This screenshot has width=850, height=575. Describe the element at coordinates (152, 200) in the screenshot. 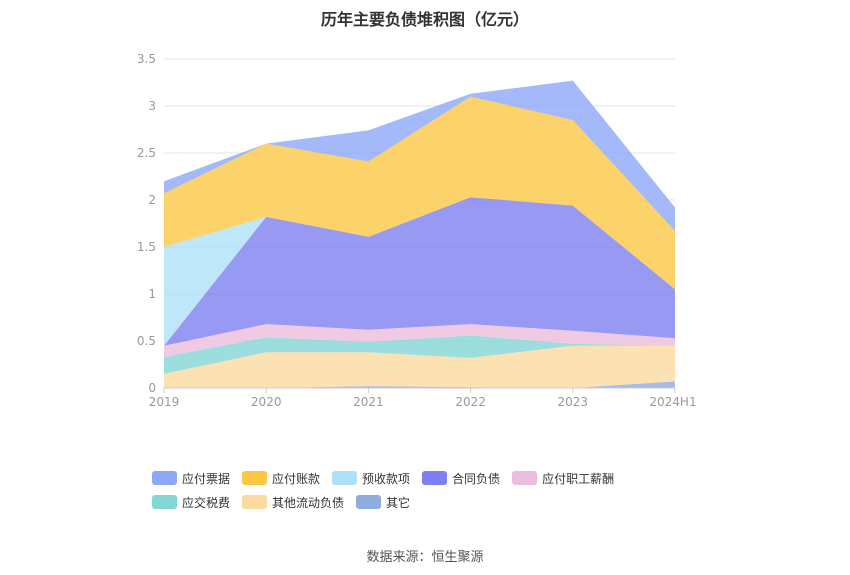

I see `y-tick-label: 2` at that location.